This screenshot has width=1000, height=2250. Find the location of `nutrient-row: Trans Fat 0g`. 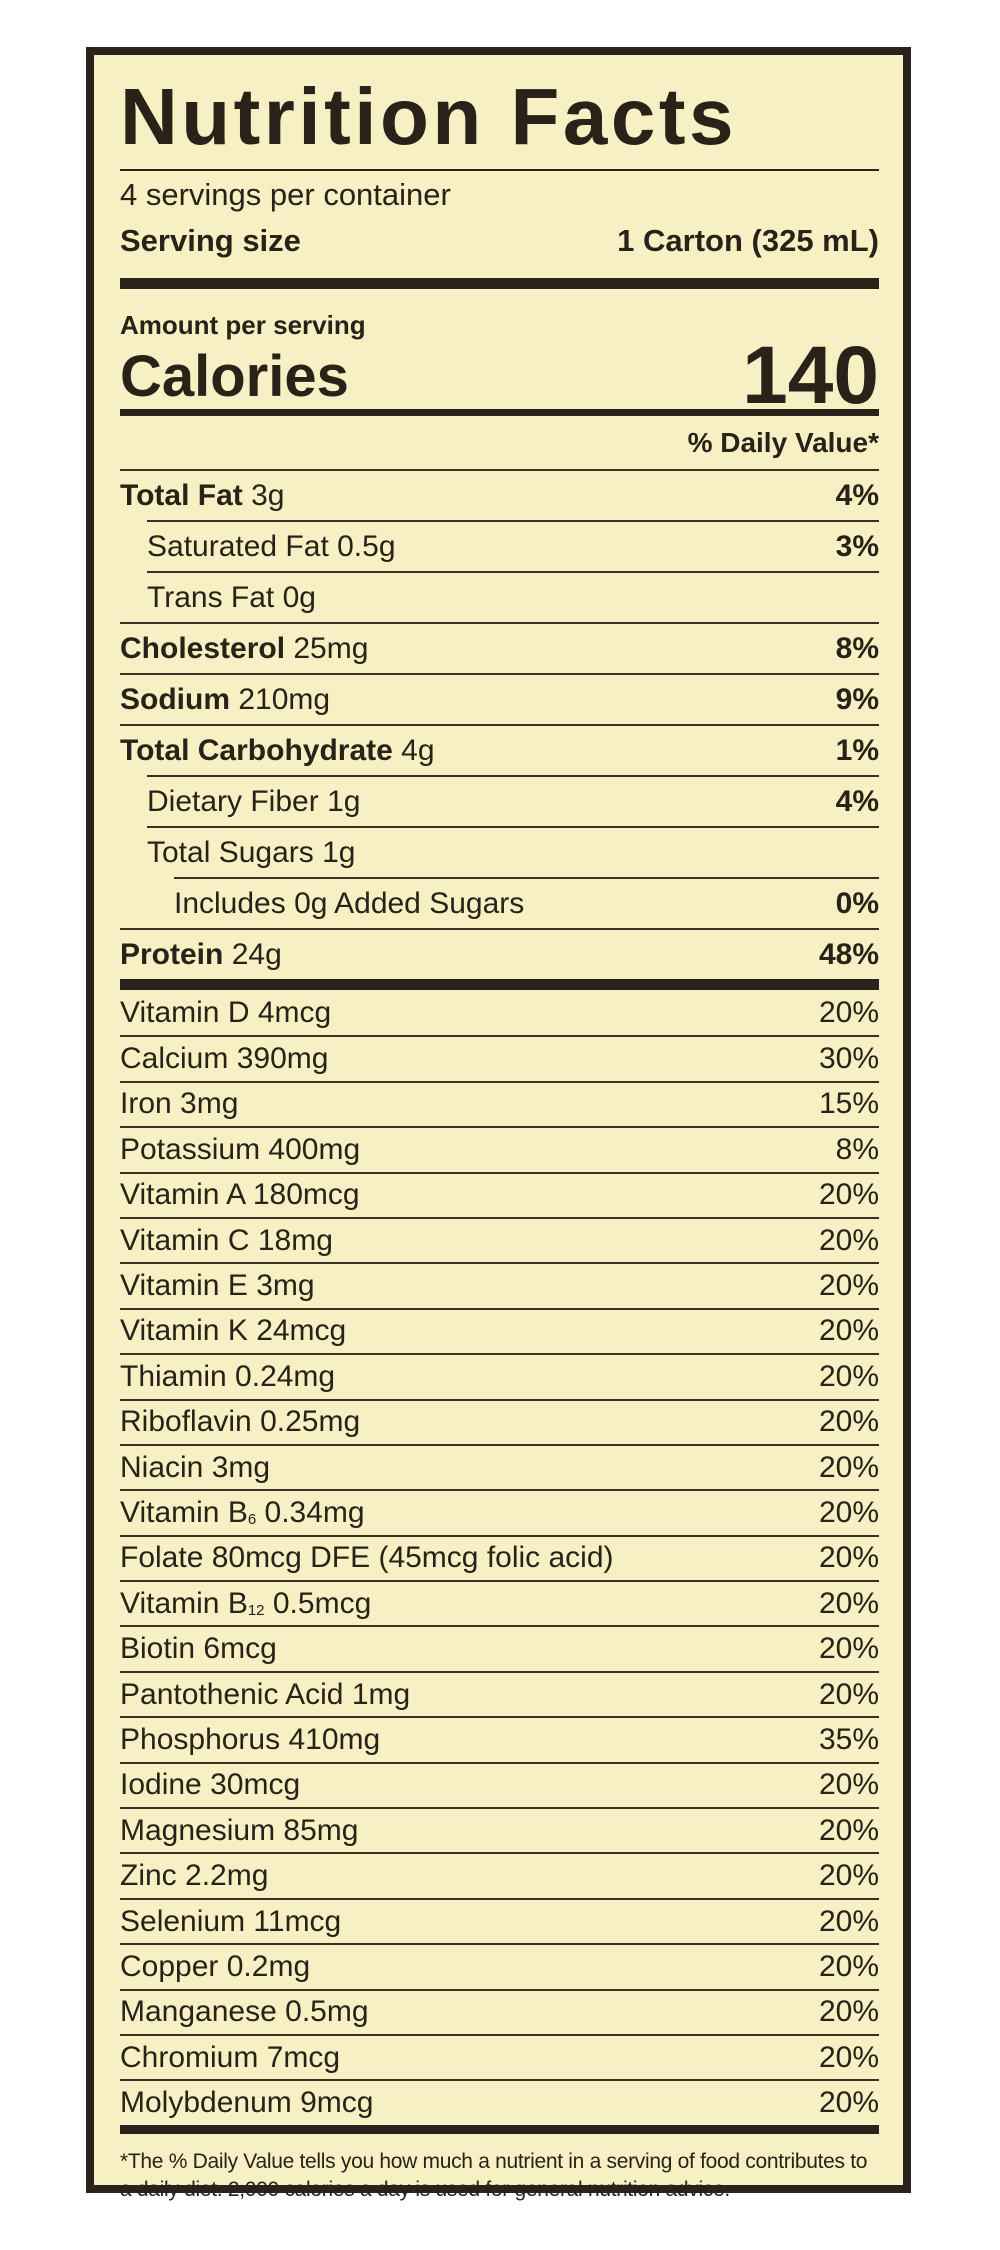

nutrient-row: Trans Fat 0g is located at coordinates (513, 596).